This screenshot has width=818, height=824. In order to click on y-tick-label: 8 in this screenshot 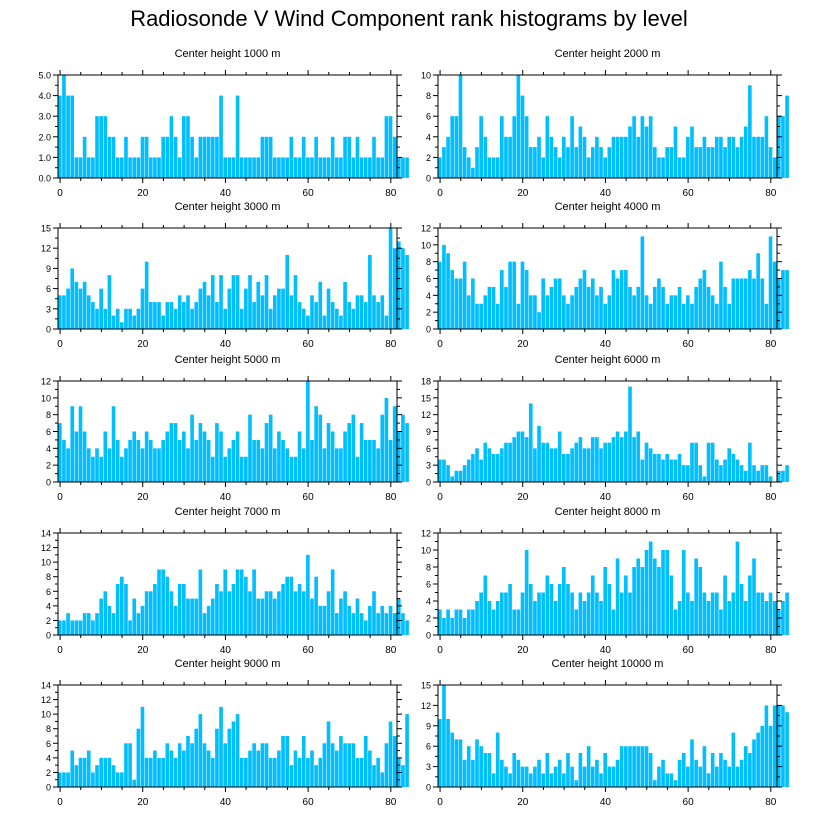, I will do `click(428, 262)`.